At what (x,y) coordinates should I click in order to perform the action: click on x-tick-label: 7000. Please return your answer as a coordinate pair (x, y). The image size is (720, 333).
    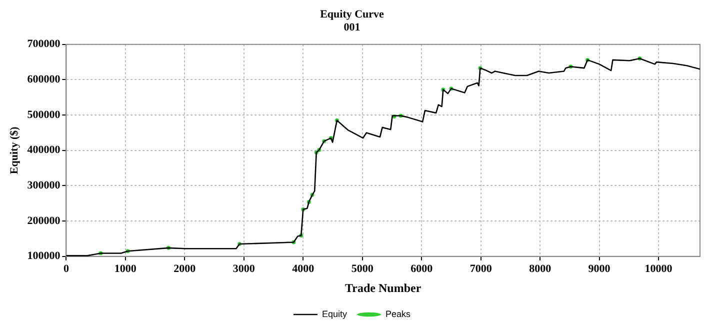
    Looking at the image, I should click on (481, 268).